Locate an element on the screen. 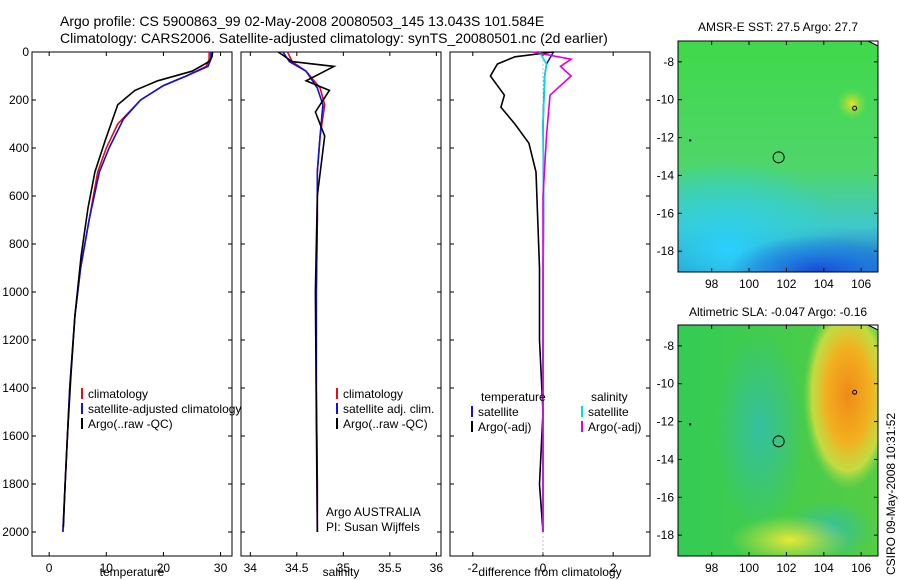 The width and height of the screenshot is (900, 580). sst-cold-region is located at coordinates (778, 231).